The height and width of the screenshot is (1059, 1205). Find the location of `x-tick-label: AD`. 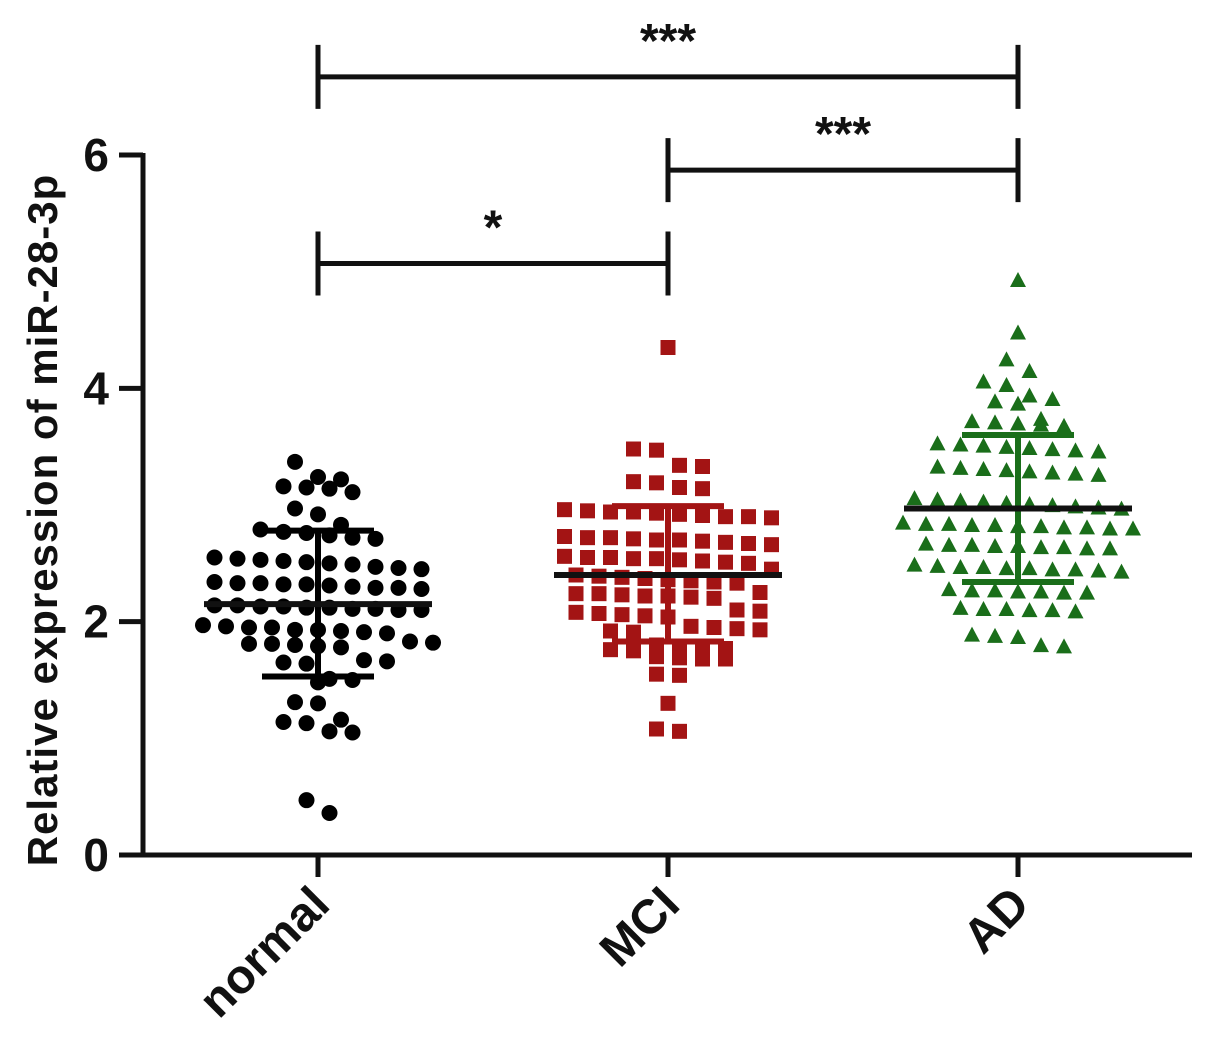

x-tick-label: AD is located at coordinates (996, 920).